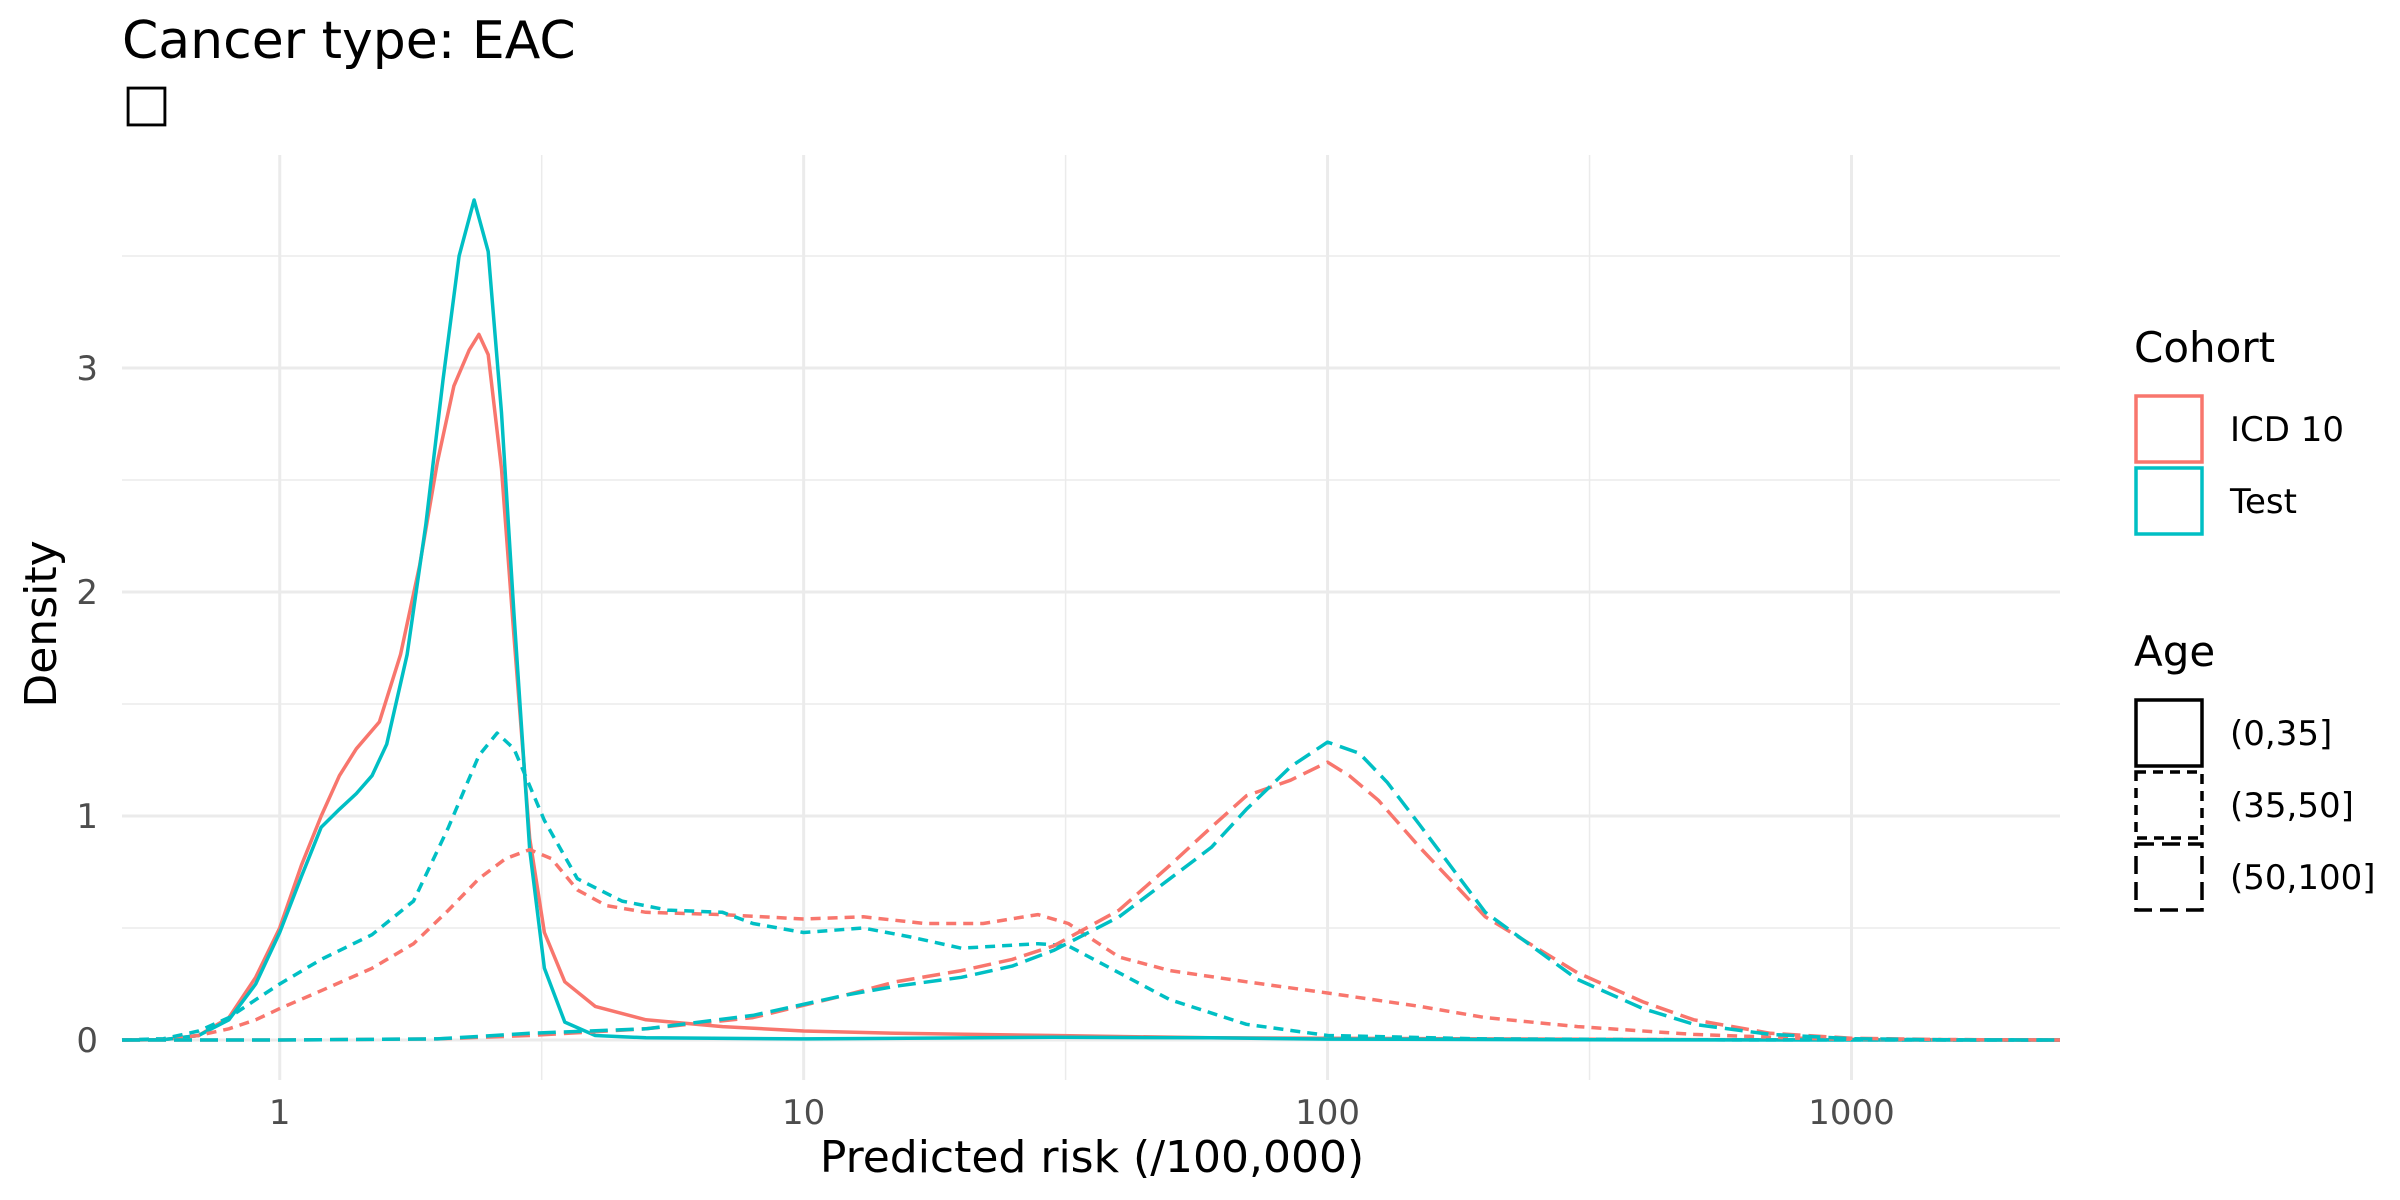 The width and height of the screenshot is (2400, 1200). Describe the element at coordinates (1327, 1113) in the screenshot. I see `x-tick-label: 100` at that location.